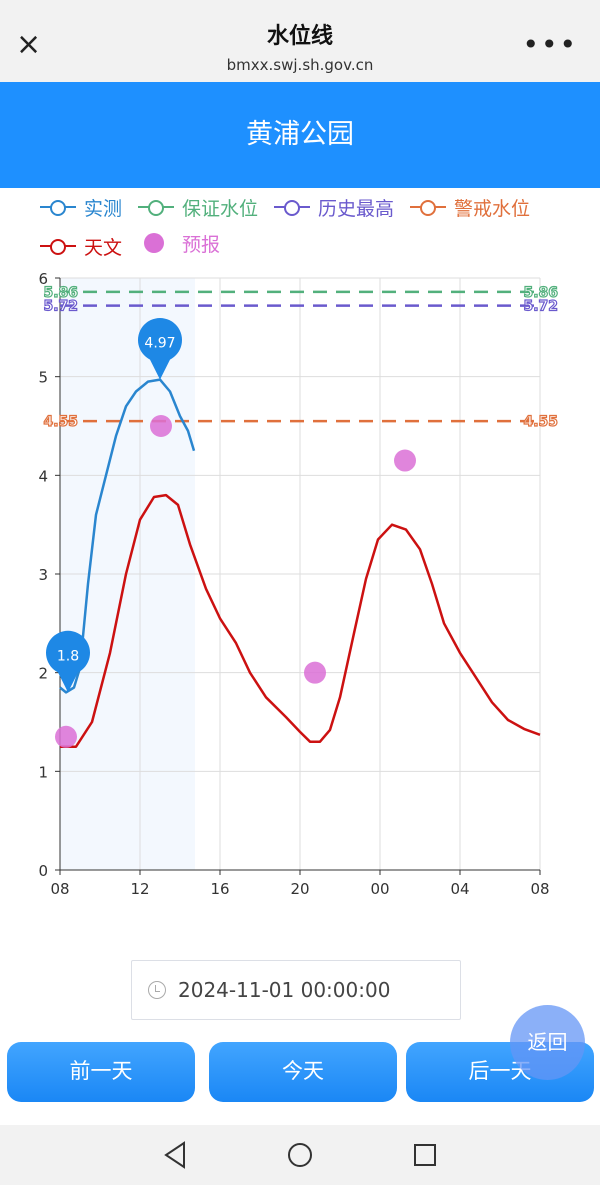  What do you see at coordinates (127, 536) in the screenshot?
I see `measured-level-line` at bounding box center [127, 536].